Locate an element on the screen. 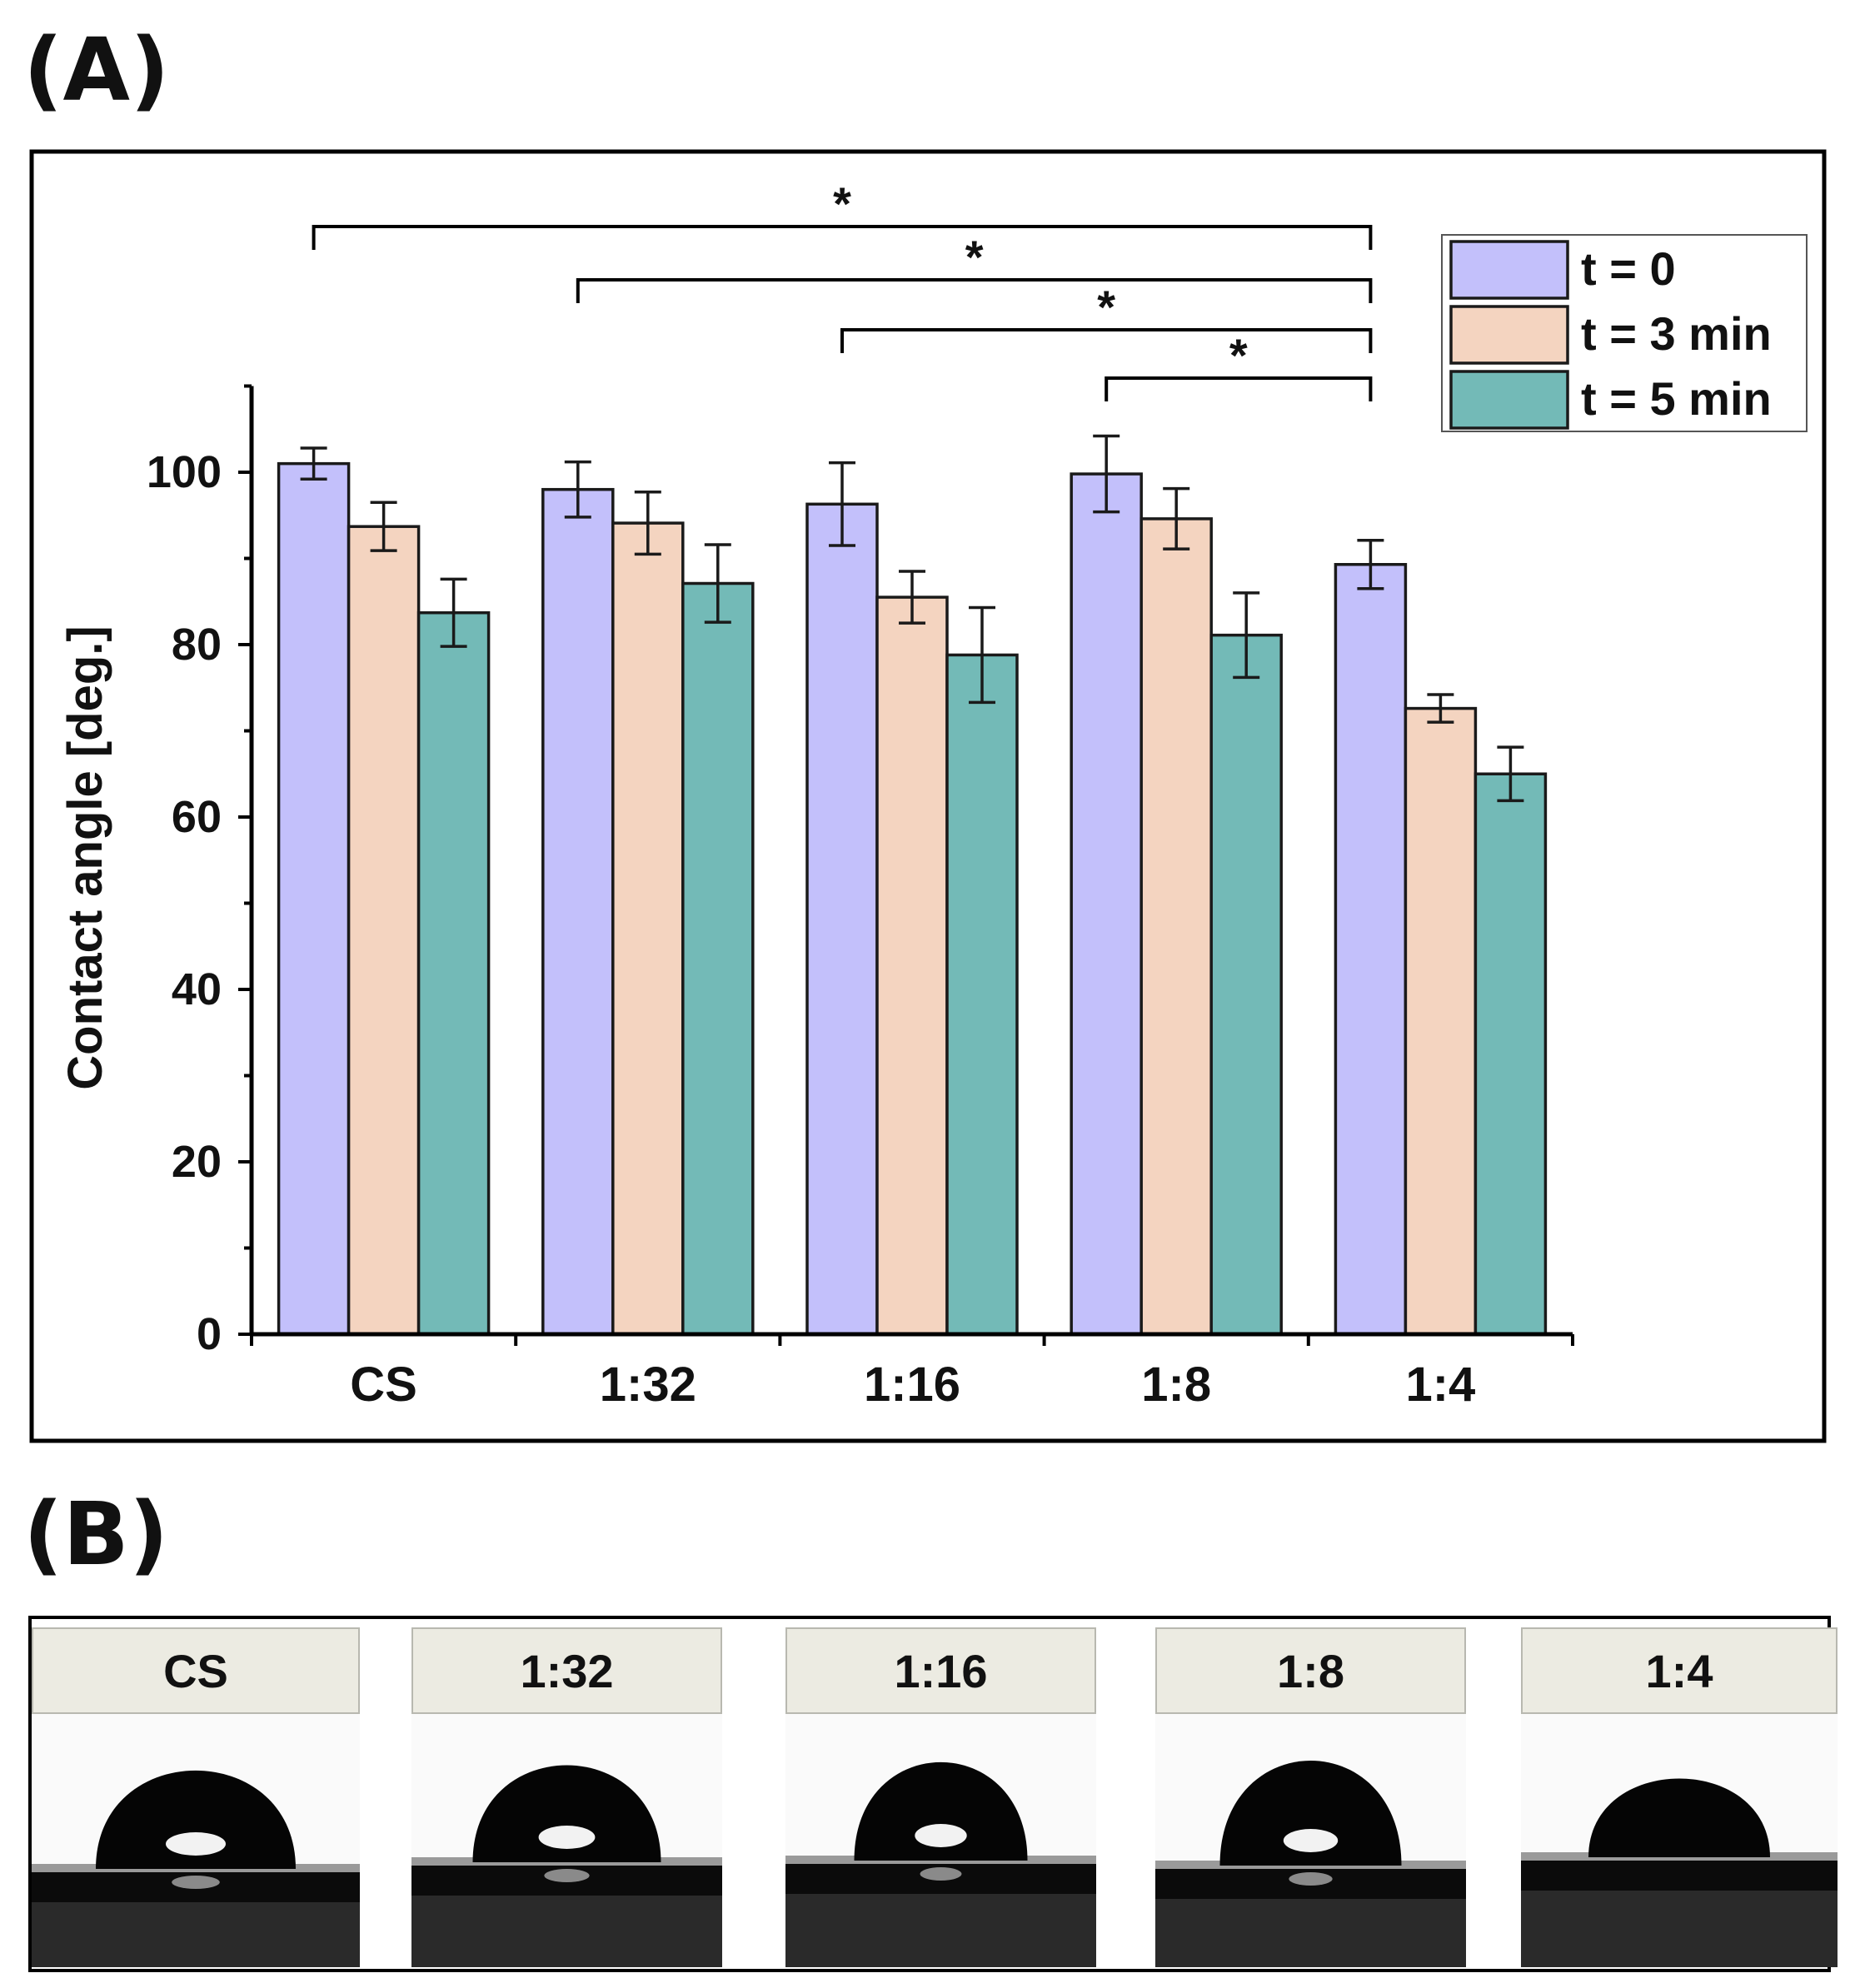  droplet-photo-1:16: 1:16 is located at coordinates (940, 1797).